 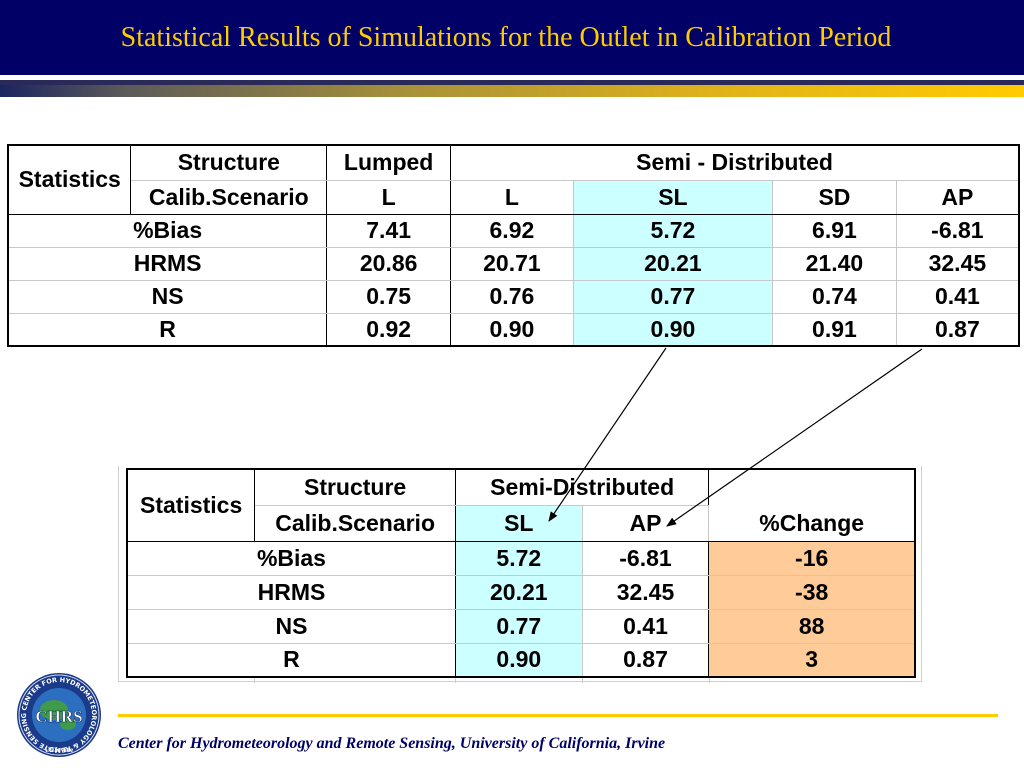 What do you see at coordinates (812, 660) in the screenshot?
I see `change-cell: 3` at bounding box center [812, 660].